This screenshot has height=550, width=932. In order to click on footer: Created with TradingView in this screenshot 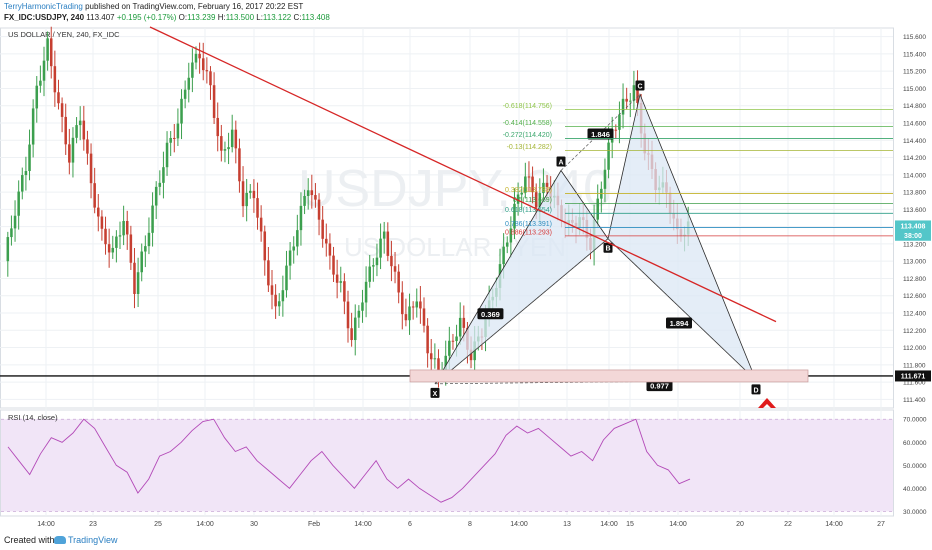, I will do `click(466, 541)`.